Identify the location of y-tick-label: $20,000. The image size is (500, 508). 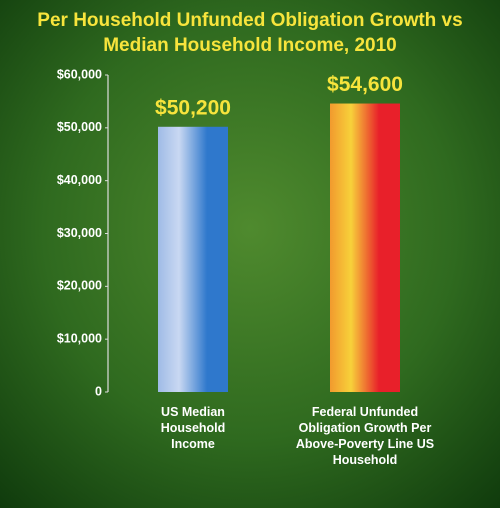
(79, 286).